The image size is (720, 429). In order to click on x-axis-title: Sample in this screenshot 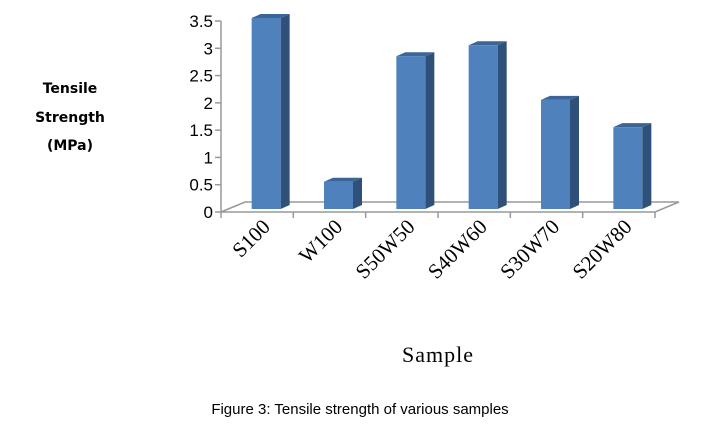, I will do `click(438, 354)`.